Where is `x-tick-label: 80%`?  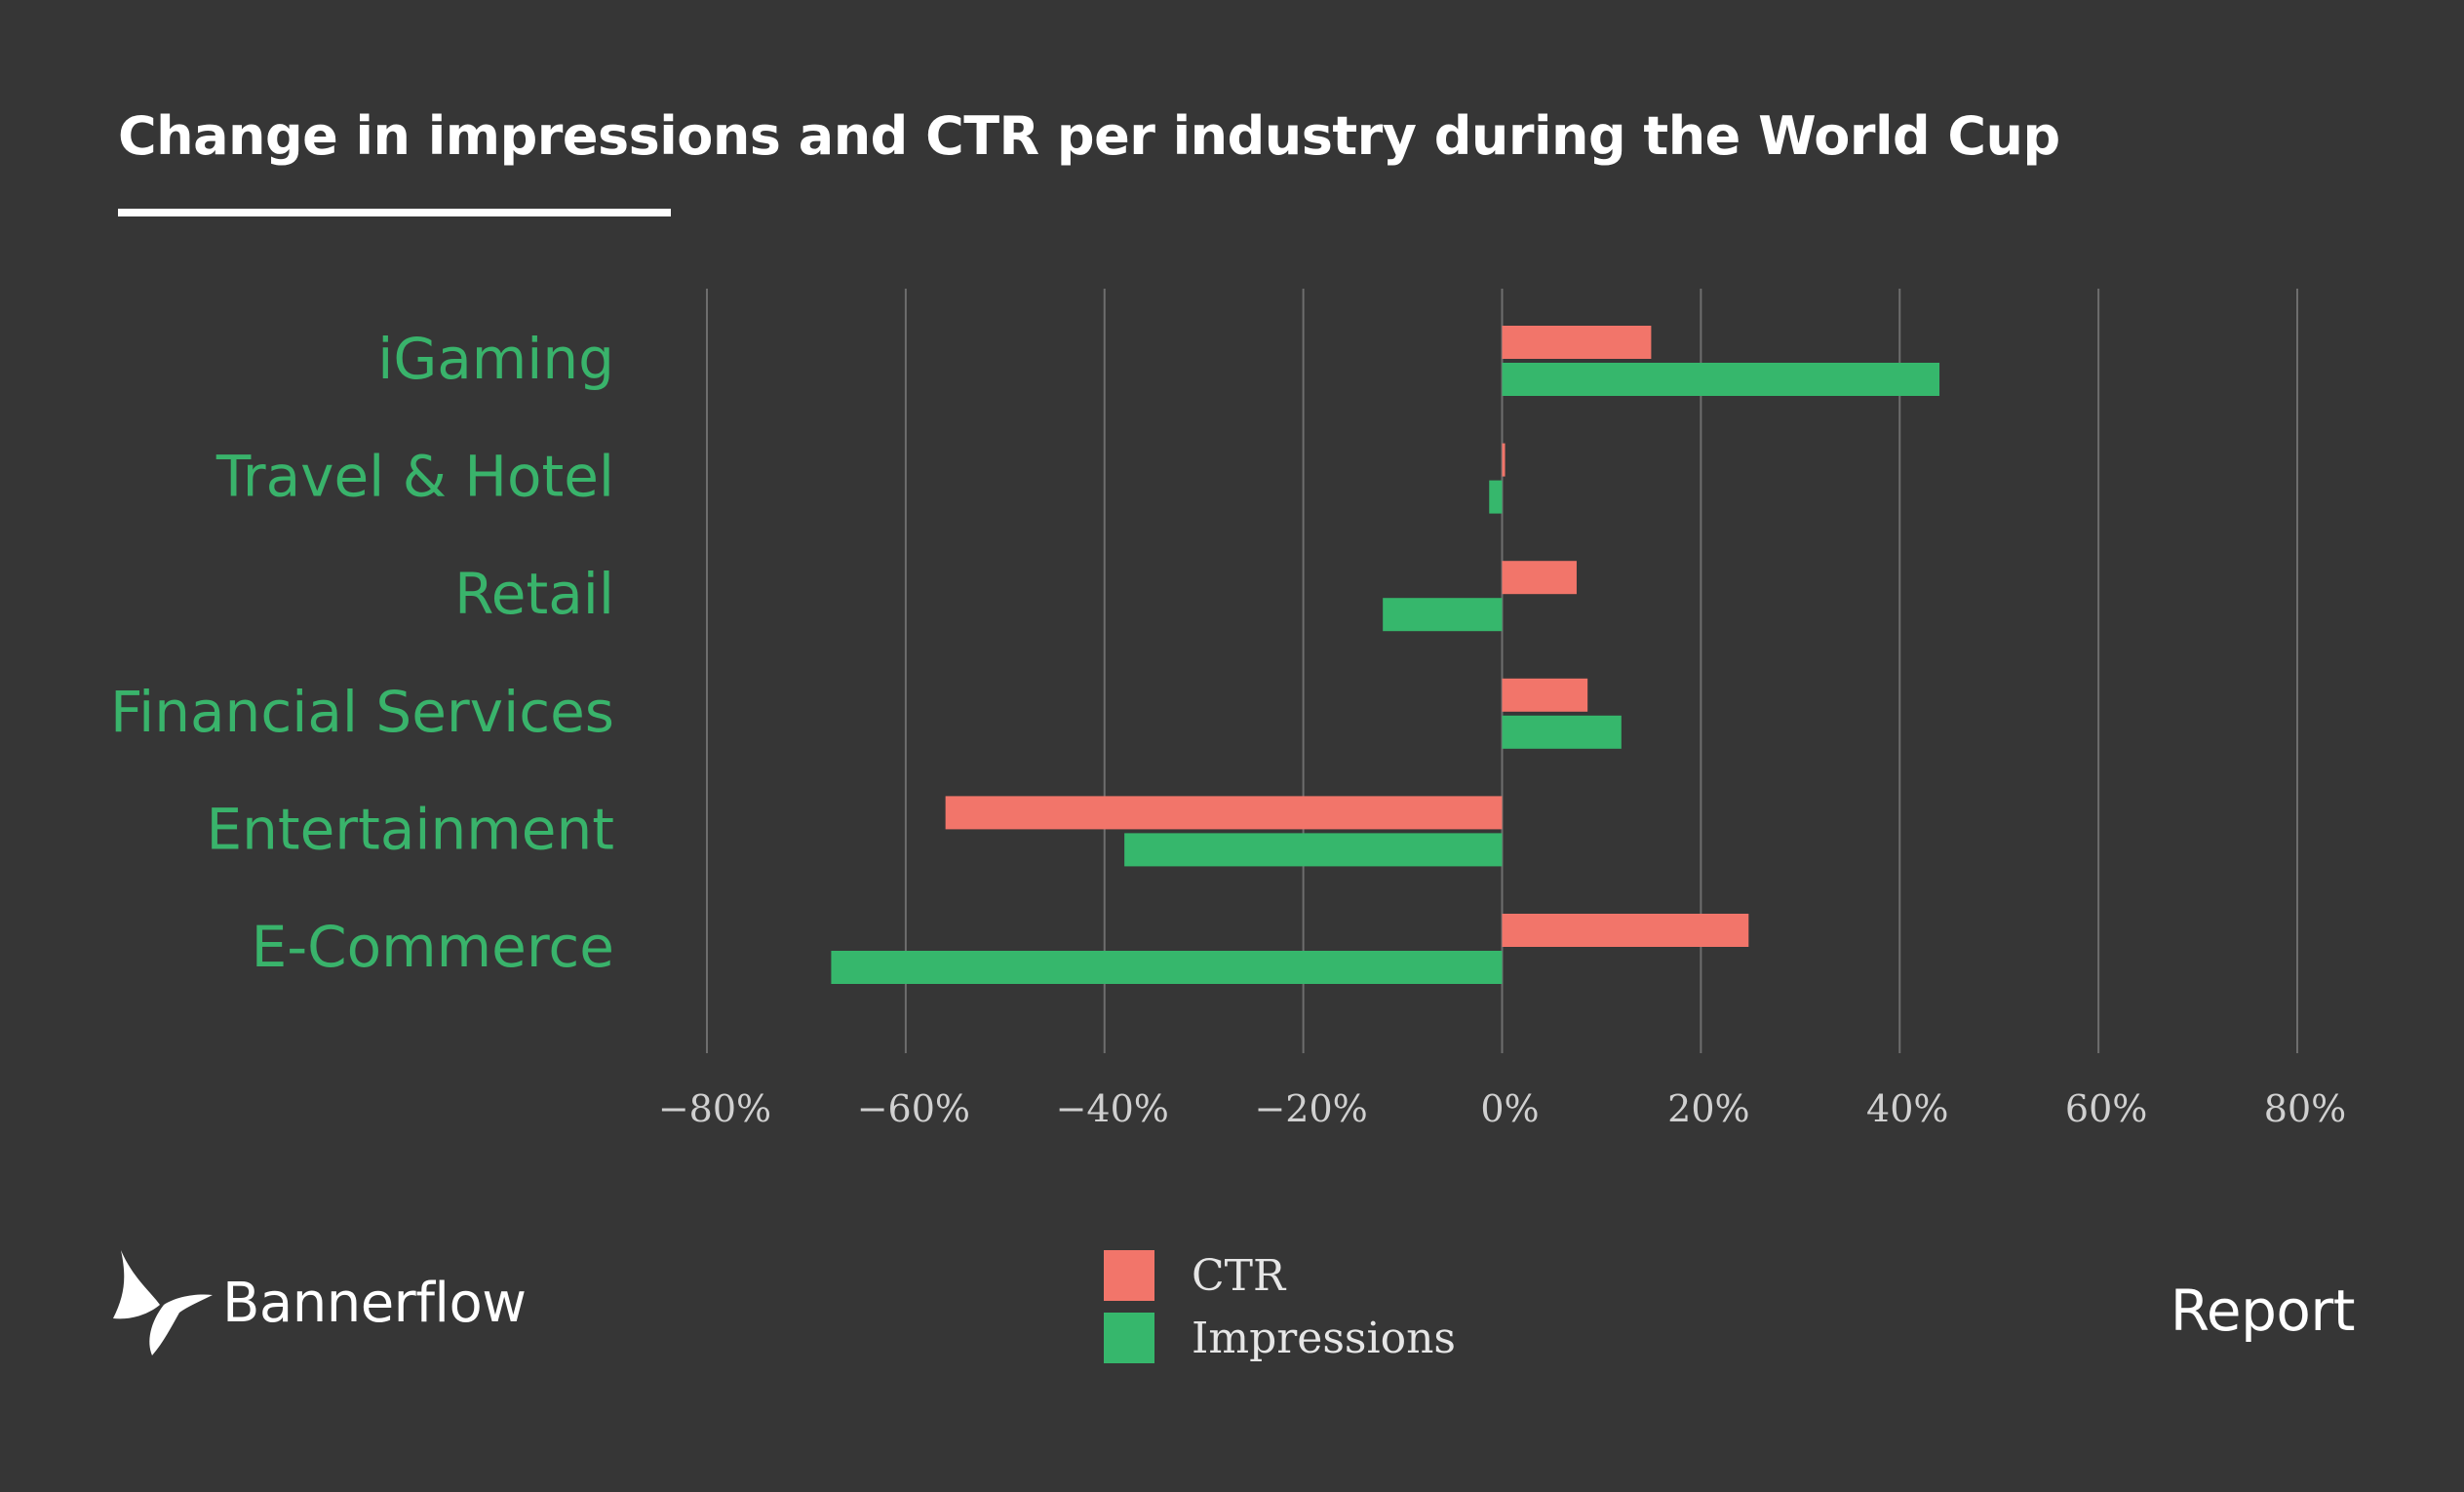 x-tick-label: 80% is located at coordinates (2305, 1108).